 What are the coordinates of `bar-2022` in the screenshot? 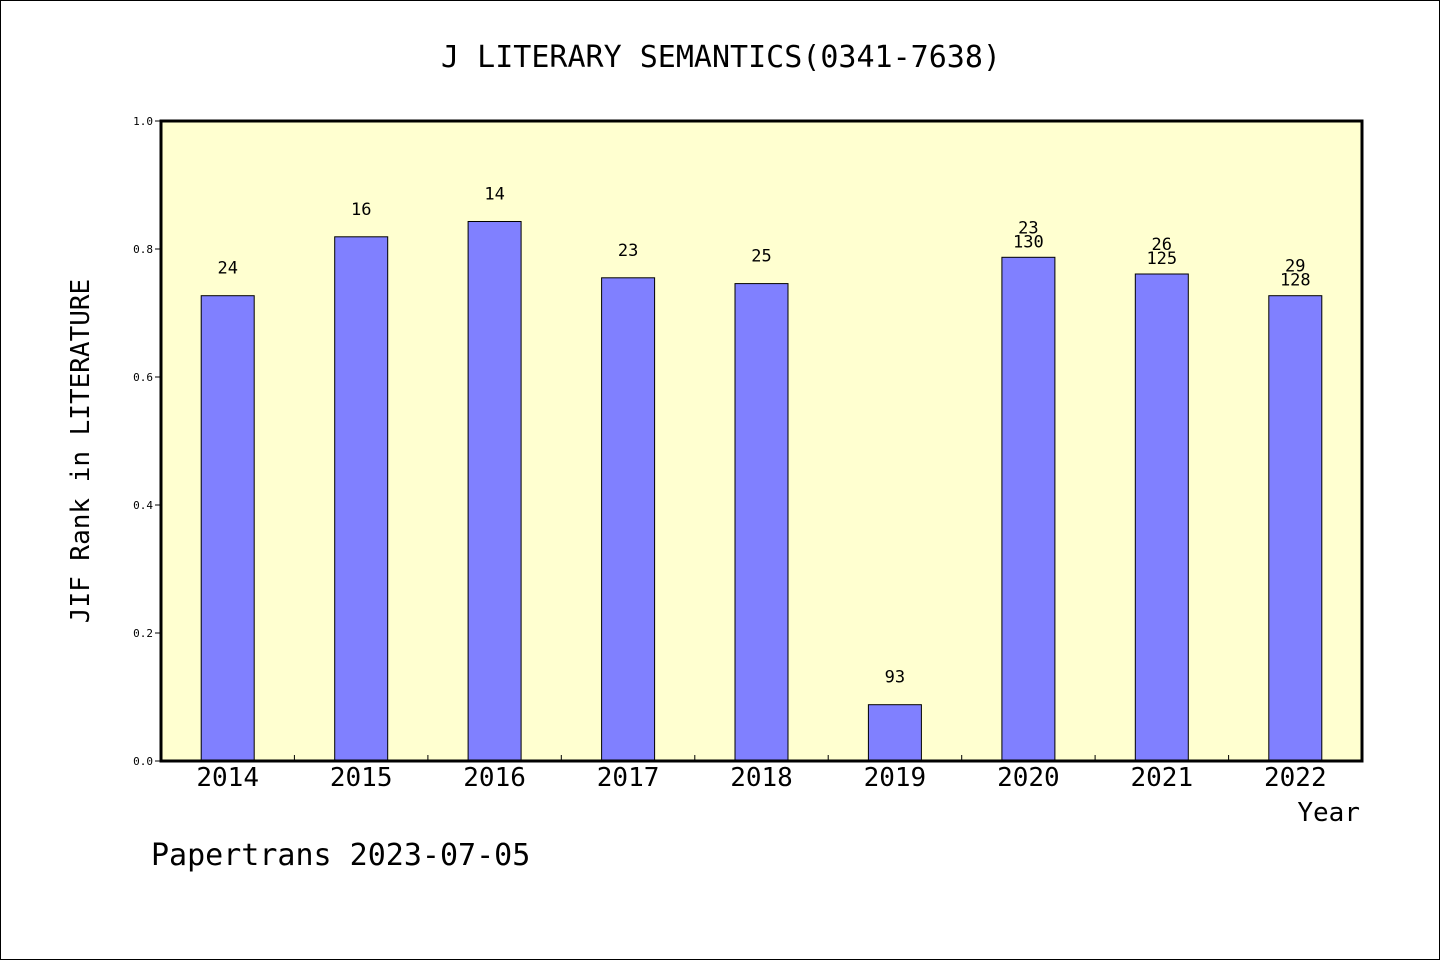 It's located at (1295, 528).